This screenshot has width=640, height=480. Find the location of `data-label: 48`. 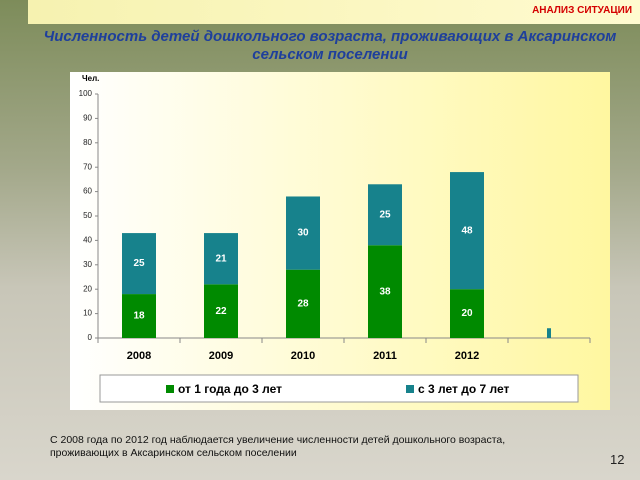

data-label: 48 is located at coordinates (467, 230).